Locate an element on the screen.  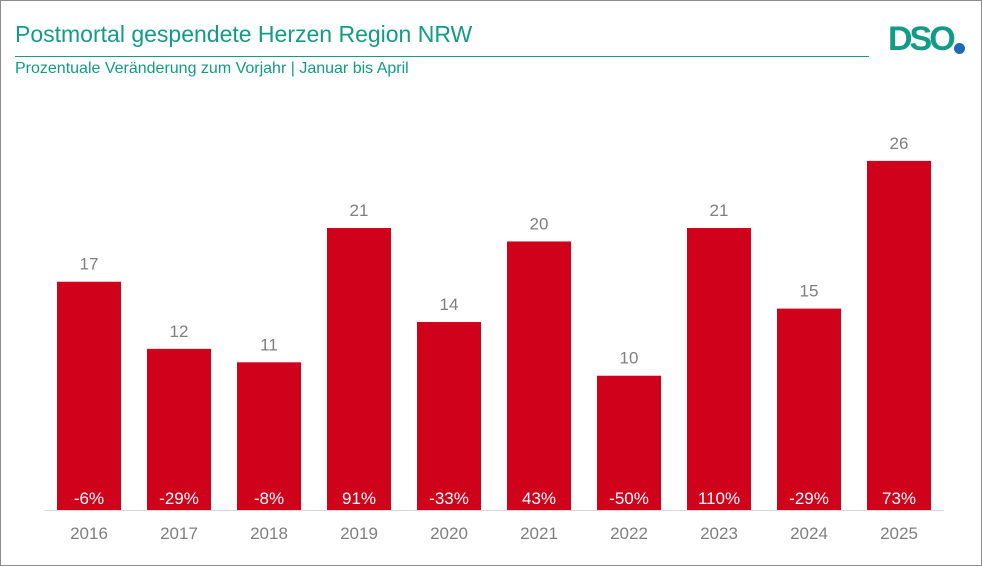
dso-logo-text: DSO is located at coordinates (922, 39).